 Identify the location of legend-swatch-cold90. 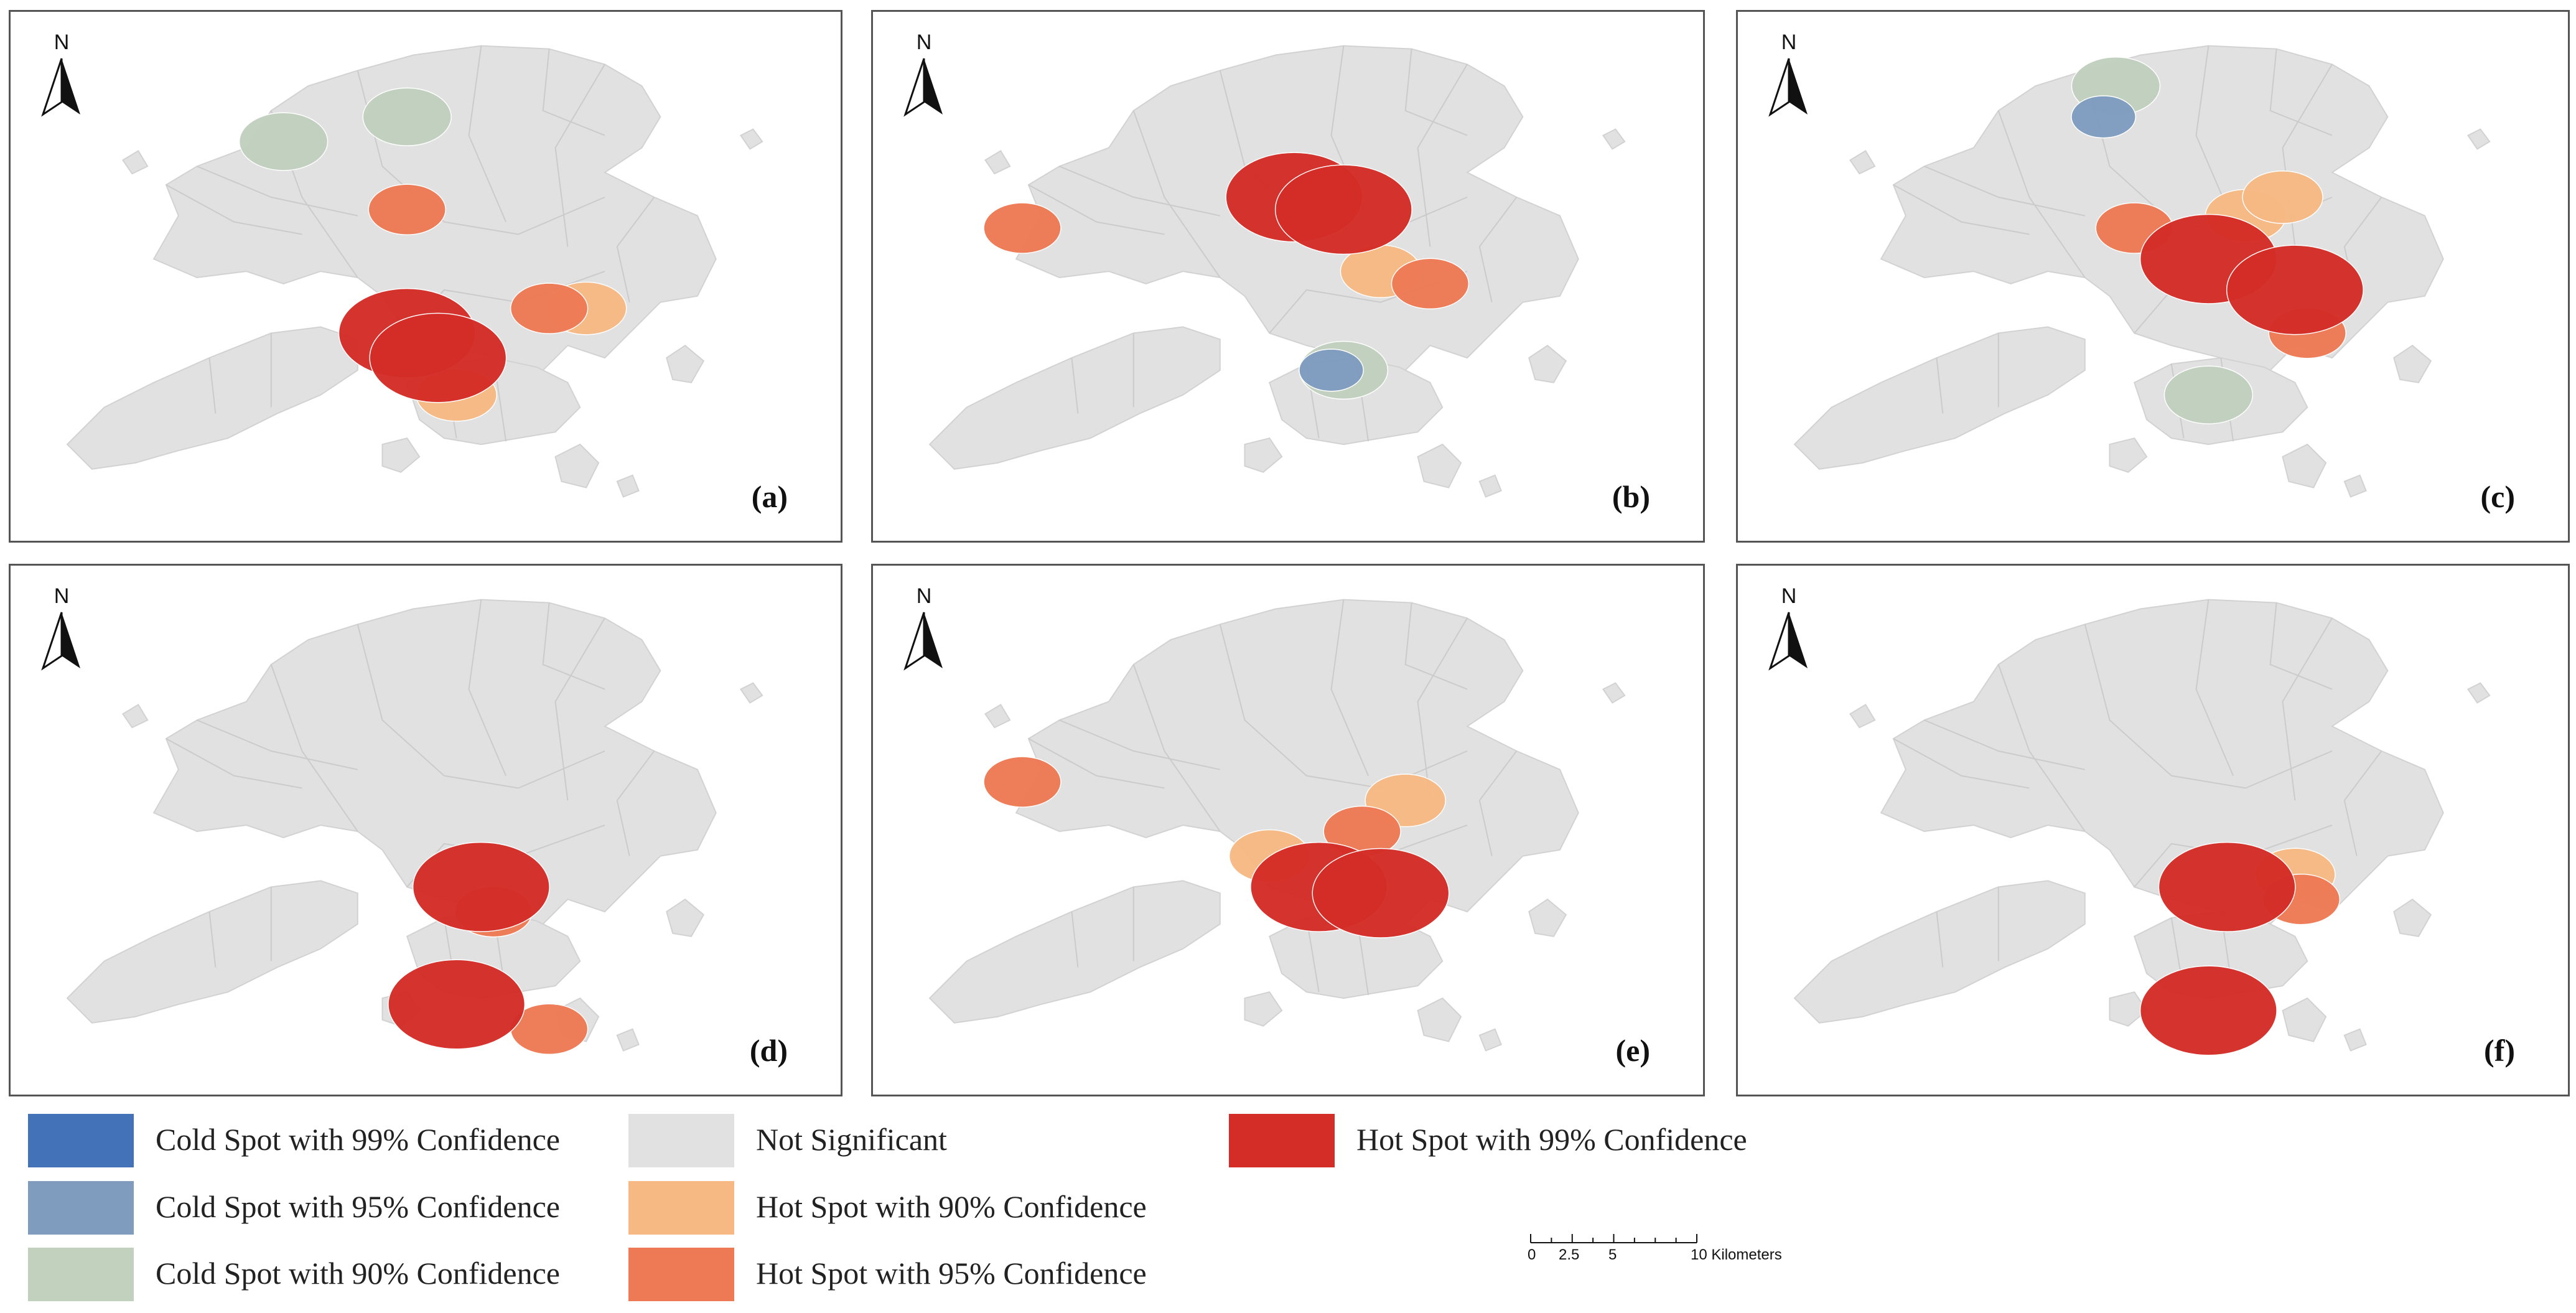
(81, 1275).